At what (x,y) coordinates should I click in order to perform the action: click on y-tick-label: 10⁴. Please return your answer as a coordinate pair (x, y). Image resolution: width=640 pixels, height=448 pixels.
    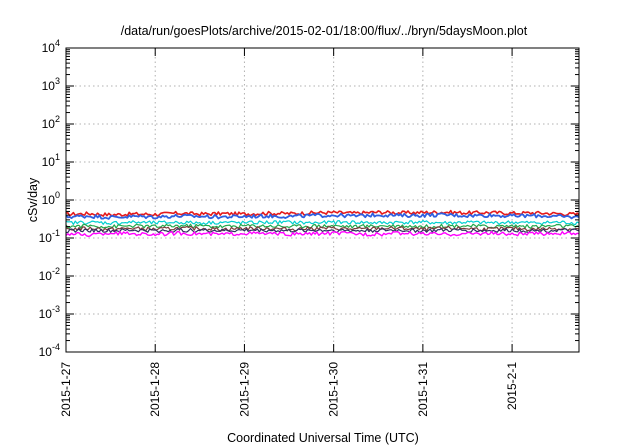
    Looking at the image, I should click on (51, 46).